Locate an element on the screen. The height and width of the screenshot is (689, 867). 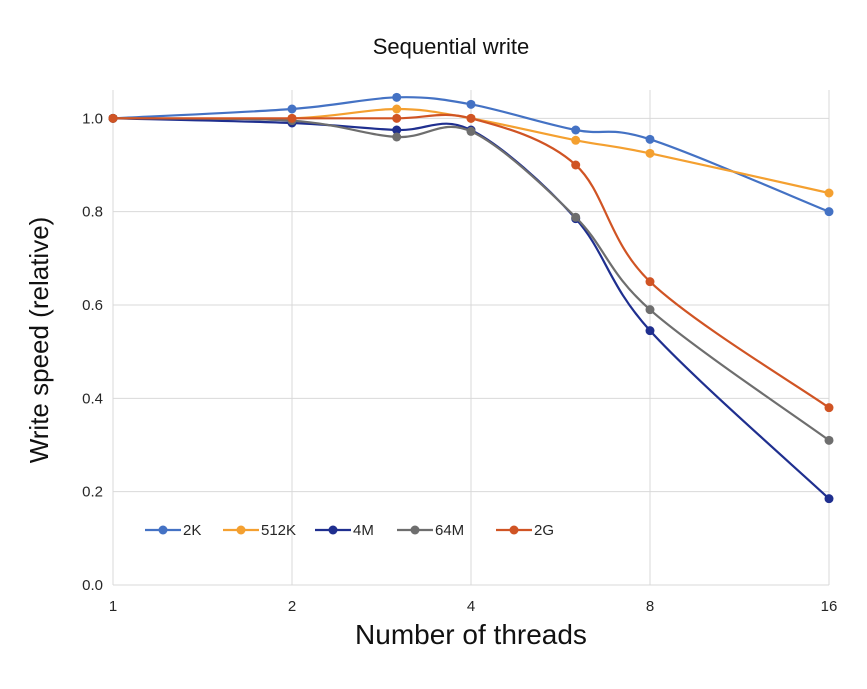
legend-label: 2K is located at coordinates (192, 530).